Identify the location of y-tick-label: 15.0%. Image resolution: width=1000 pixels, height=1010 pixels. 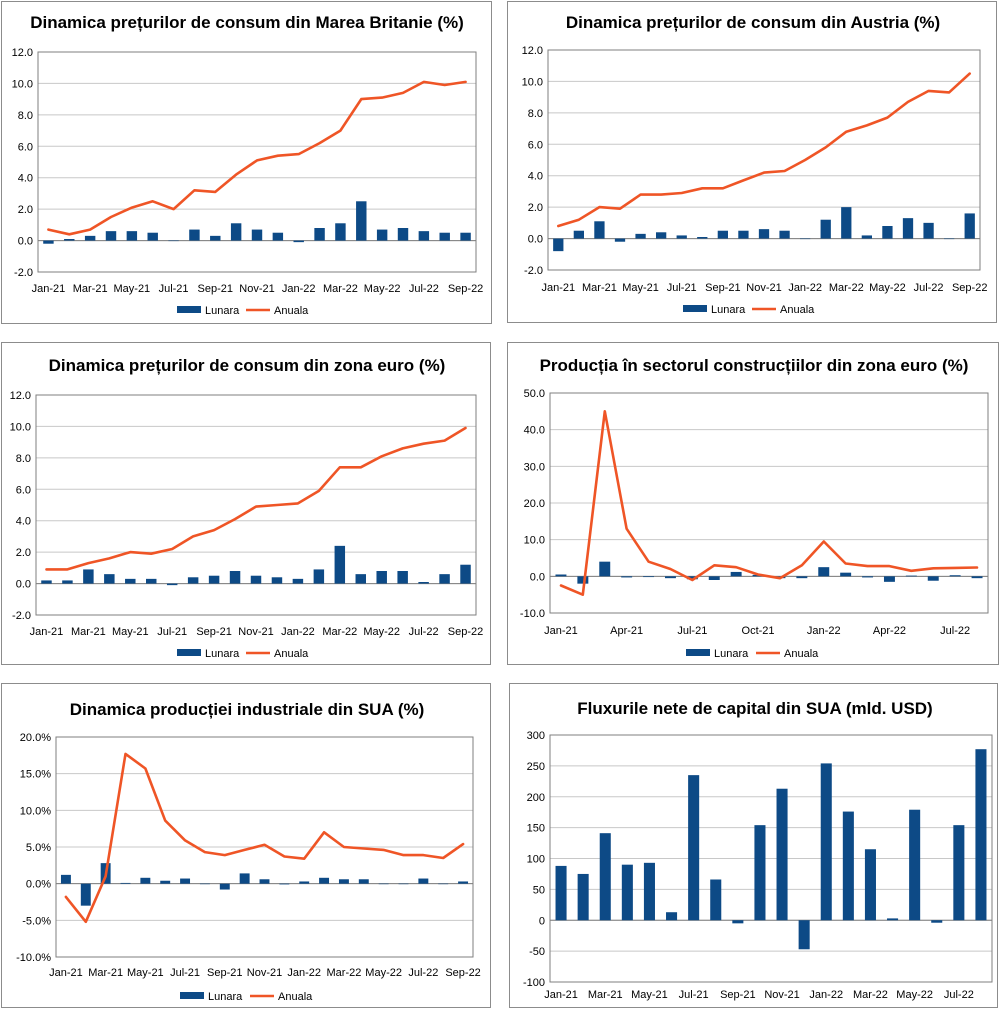
(35, 775).